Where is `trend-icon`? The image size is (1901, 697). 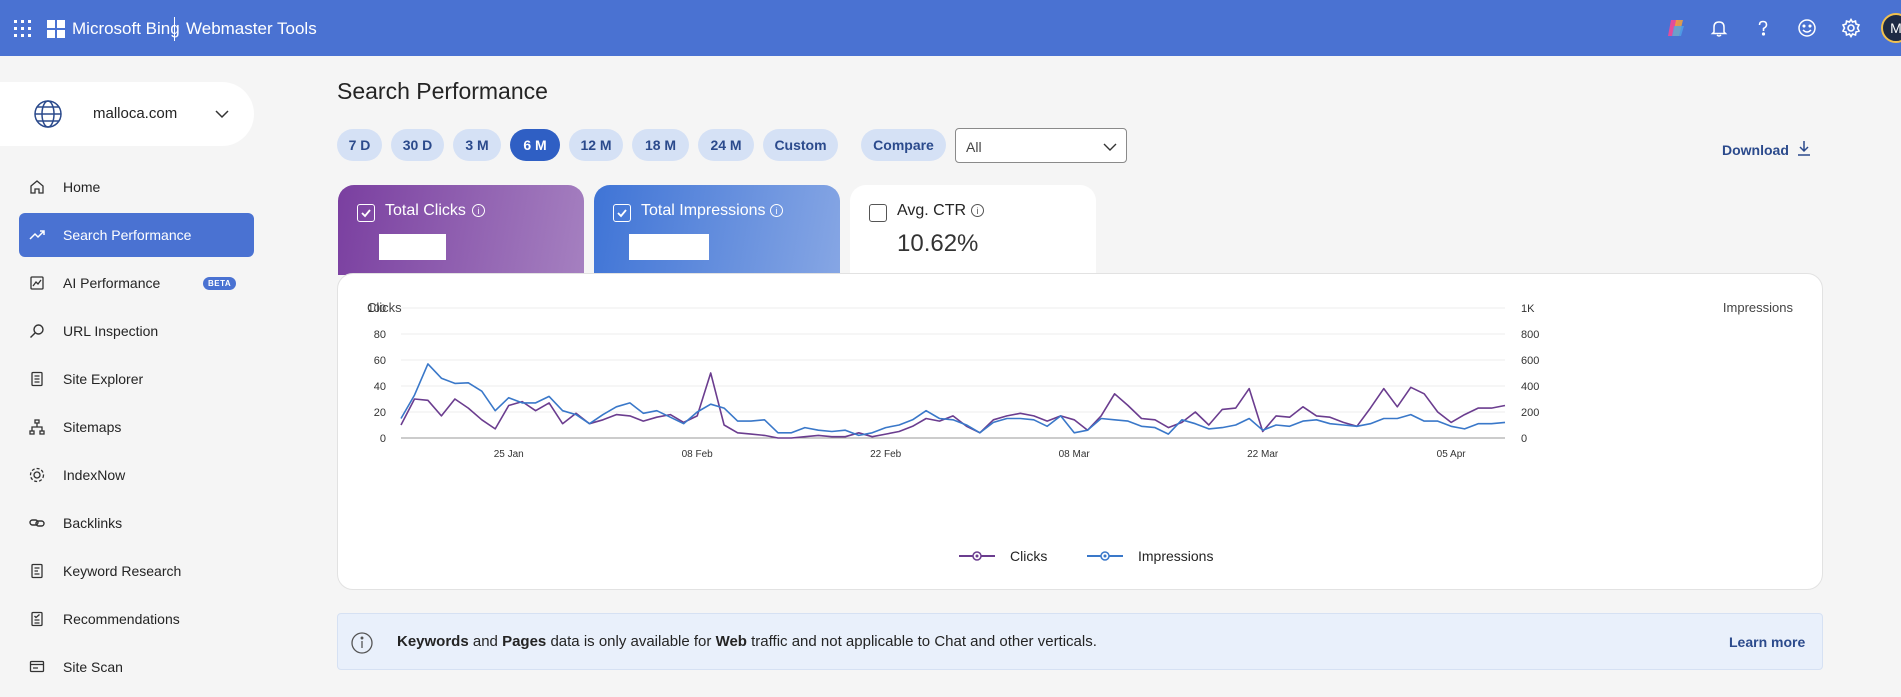 trend-icon is located at coordinates (37, 235).